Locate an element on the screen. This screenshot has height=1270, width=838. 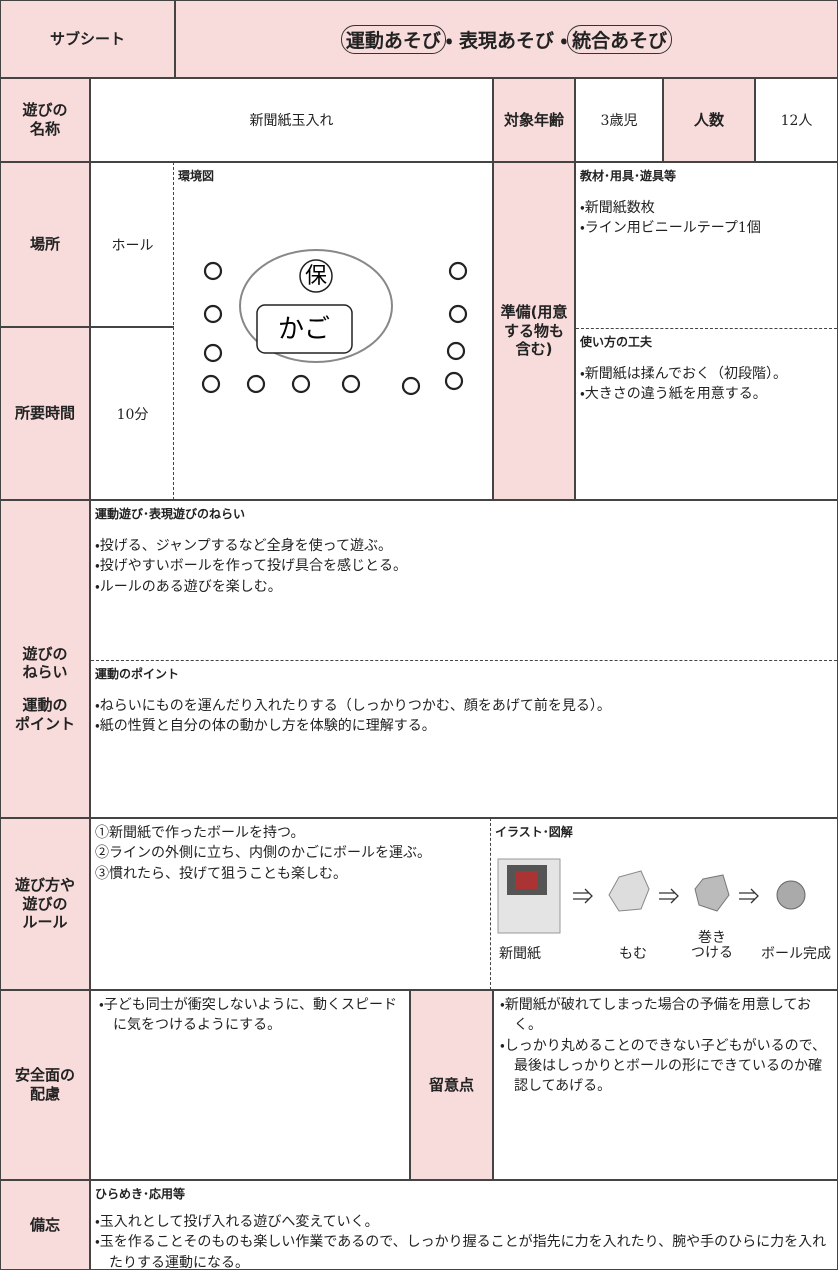
duration-value: 10分 is located at coordinates (132, 413).